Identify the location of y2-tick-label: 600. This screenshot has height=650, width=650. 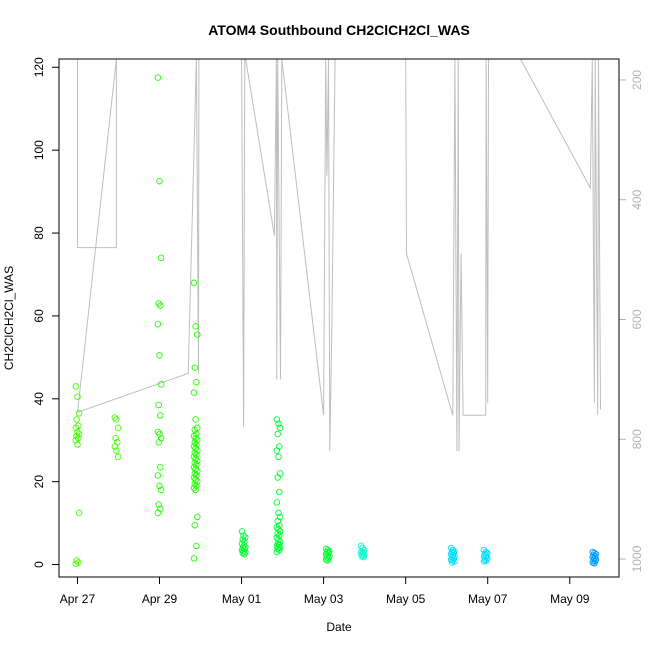
(637, 319).